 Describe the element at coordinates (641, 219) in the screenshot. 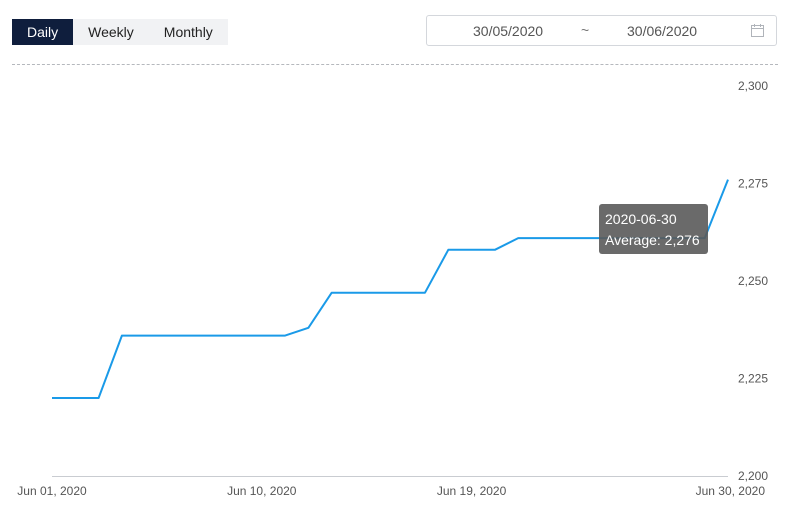

I see `tooltip-date: 2020-06-30` at that location.